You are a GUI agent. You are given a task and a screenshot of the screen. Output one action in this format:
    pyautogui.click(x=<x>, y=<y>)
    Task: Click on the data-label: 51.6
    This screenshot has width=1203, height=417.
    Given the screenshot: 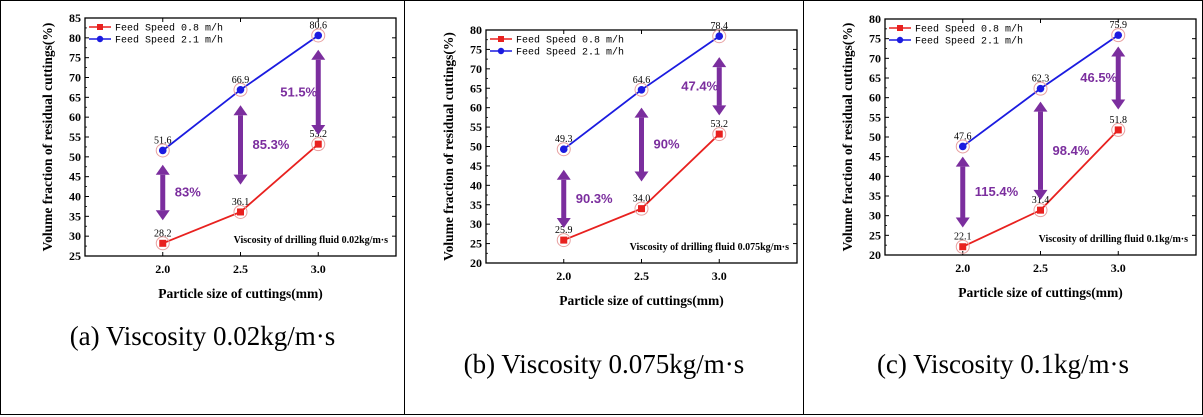 What is the action you would take?
    pyautogui.click(x=163, y=140)
    